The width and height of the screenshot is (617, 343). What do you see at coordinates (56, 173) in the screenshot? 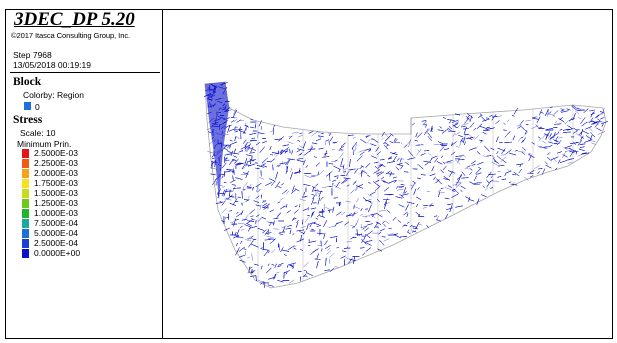
I see `scale-label: 2.0000E-03` at bounding box center [56, 173].